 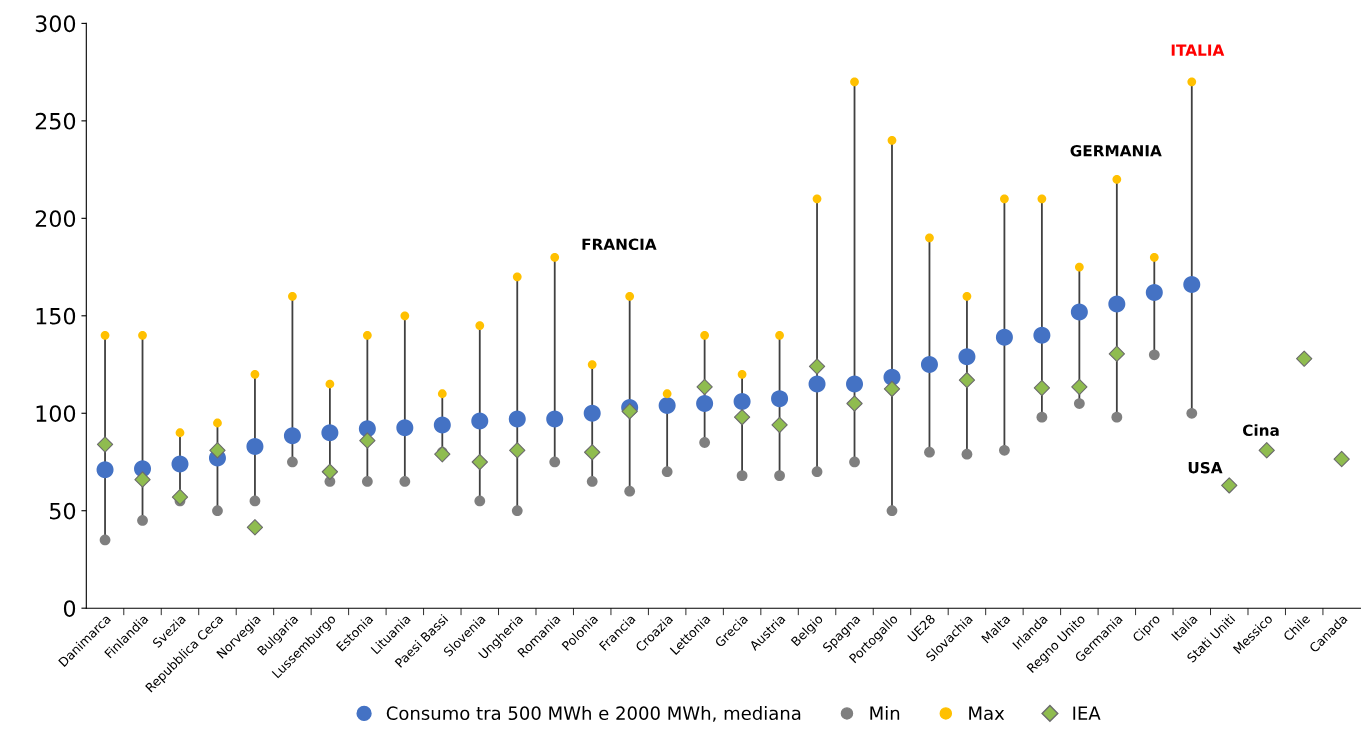 I want to click on y-tick-label: 250, so click(x=55, y=121).